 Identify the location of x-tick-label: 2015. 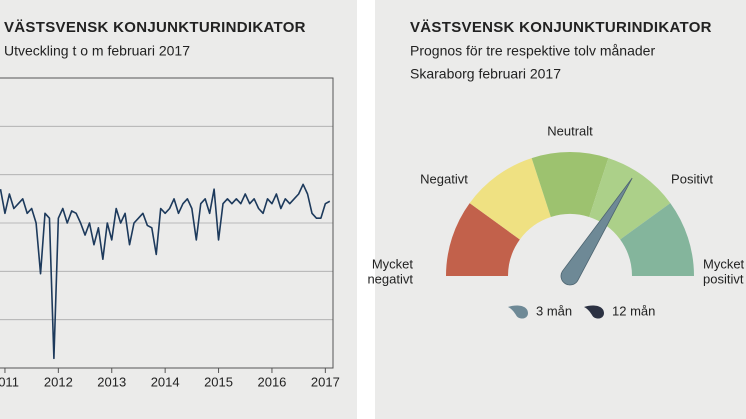
(218, 381).